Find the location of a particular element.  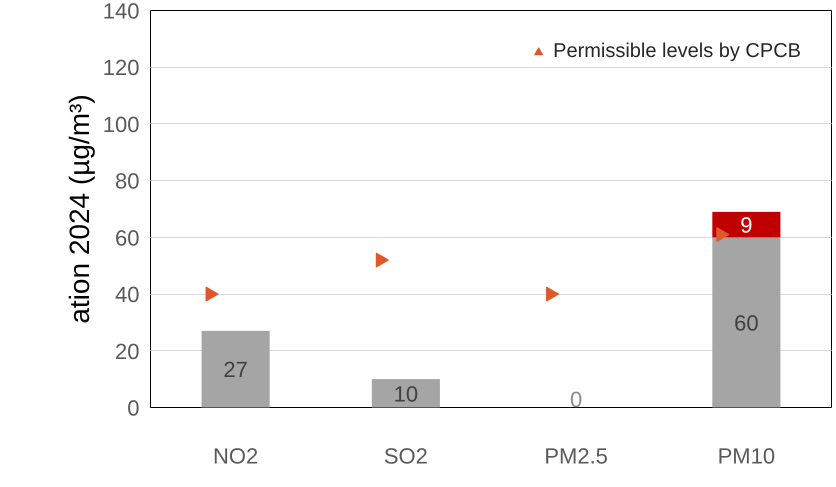

y-tick-label: 100 is located at coordinates (121, 124).